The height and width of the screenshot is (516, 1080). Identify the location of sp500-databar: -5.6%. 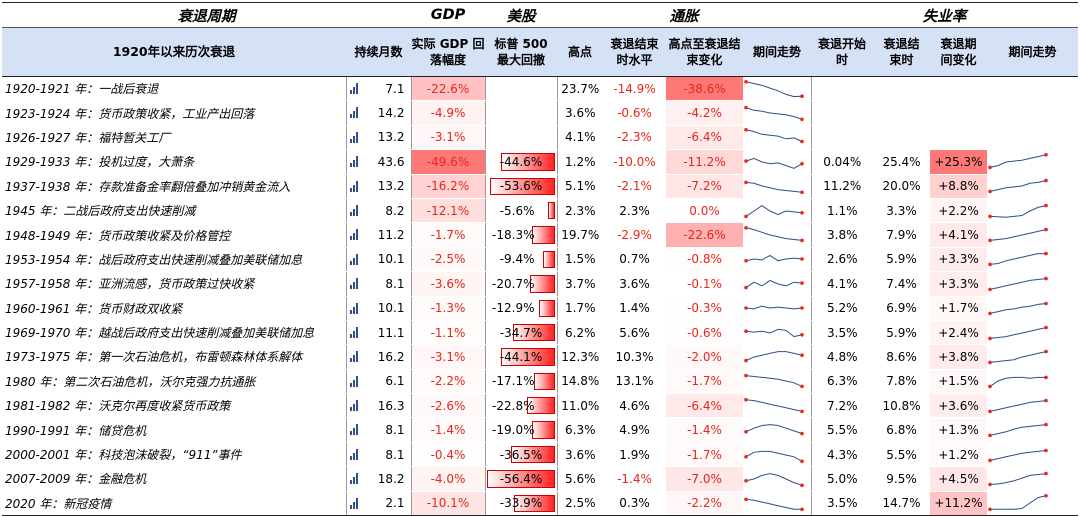
(521, 210).